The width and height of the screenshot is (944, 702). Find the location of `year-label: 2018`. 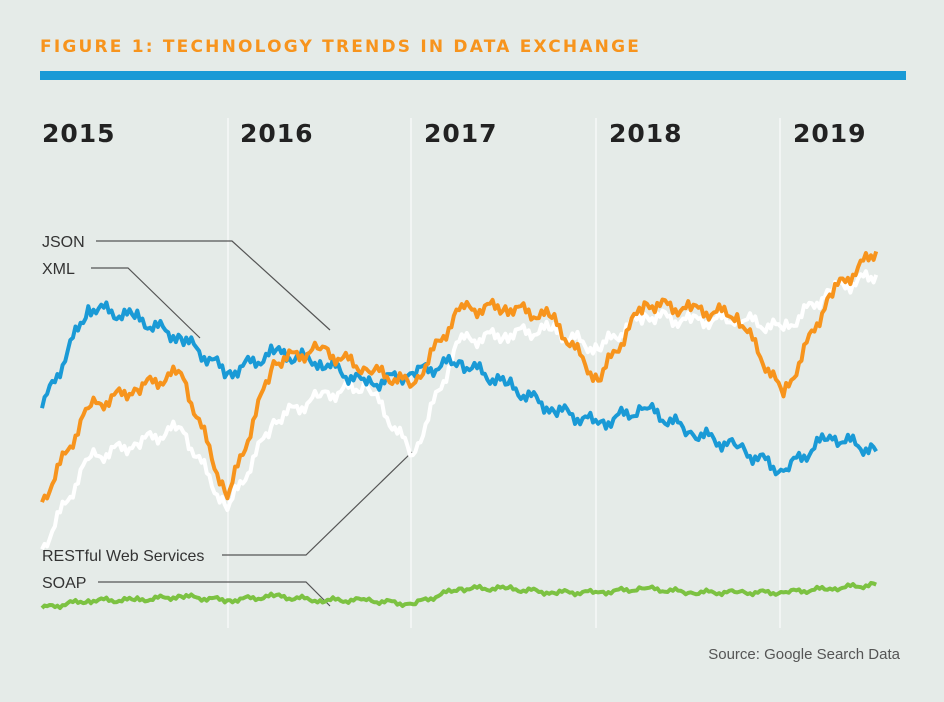

year-label: 2018 is located at coordinates (646, 133).